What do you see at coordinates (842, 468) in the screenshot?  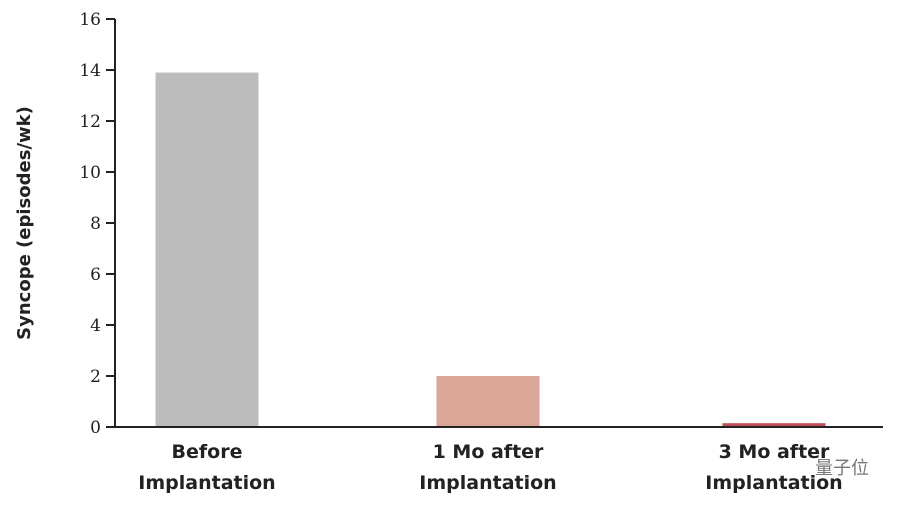 I see `watermark: 量子位` at bounding box center [842, 468].